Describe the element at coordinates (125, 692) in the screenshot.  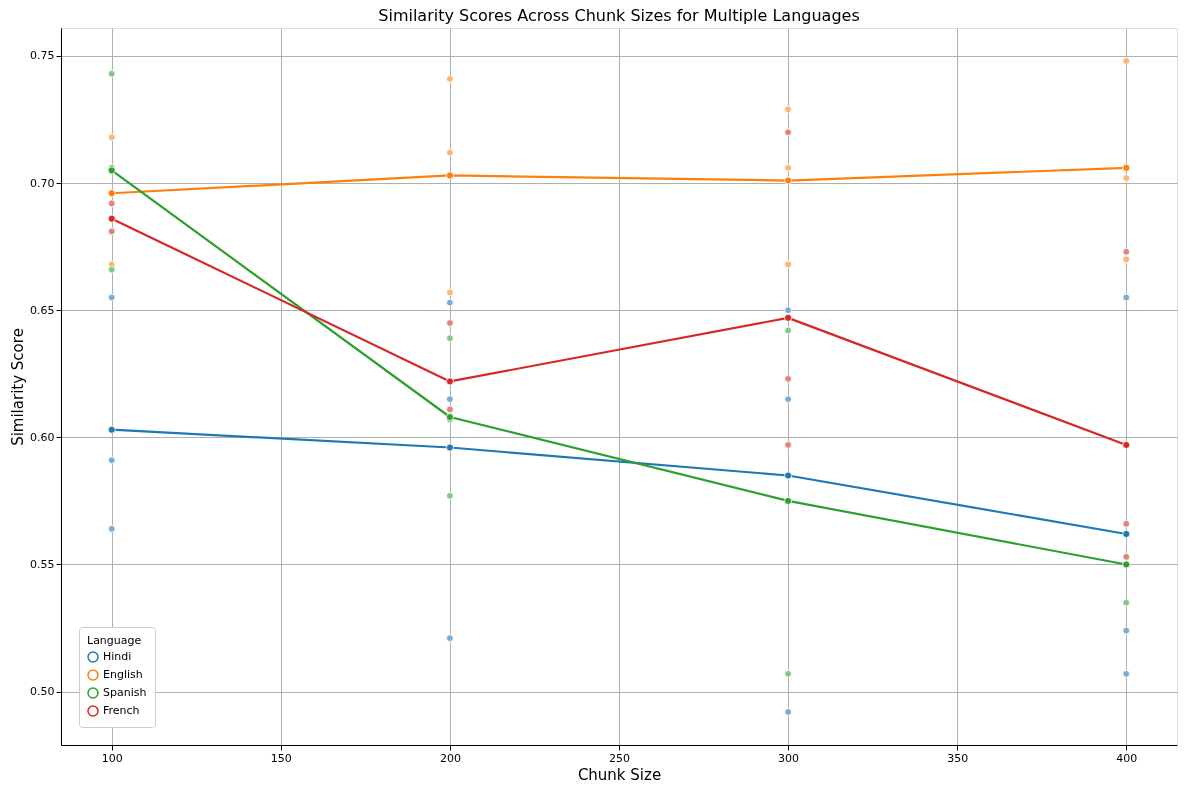
I see `legend-label: Spanish` at that location.